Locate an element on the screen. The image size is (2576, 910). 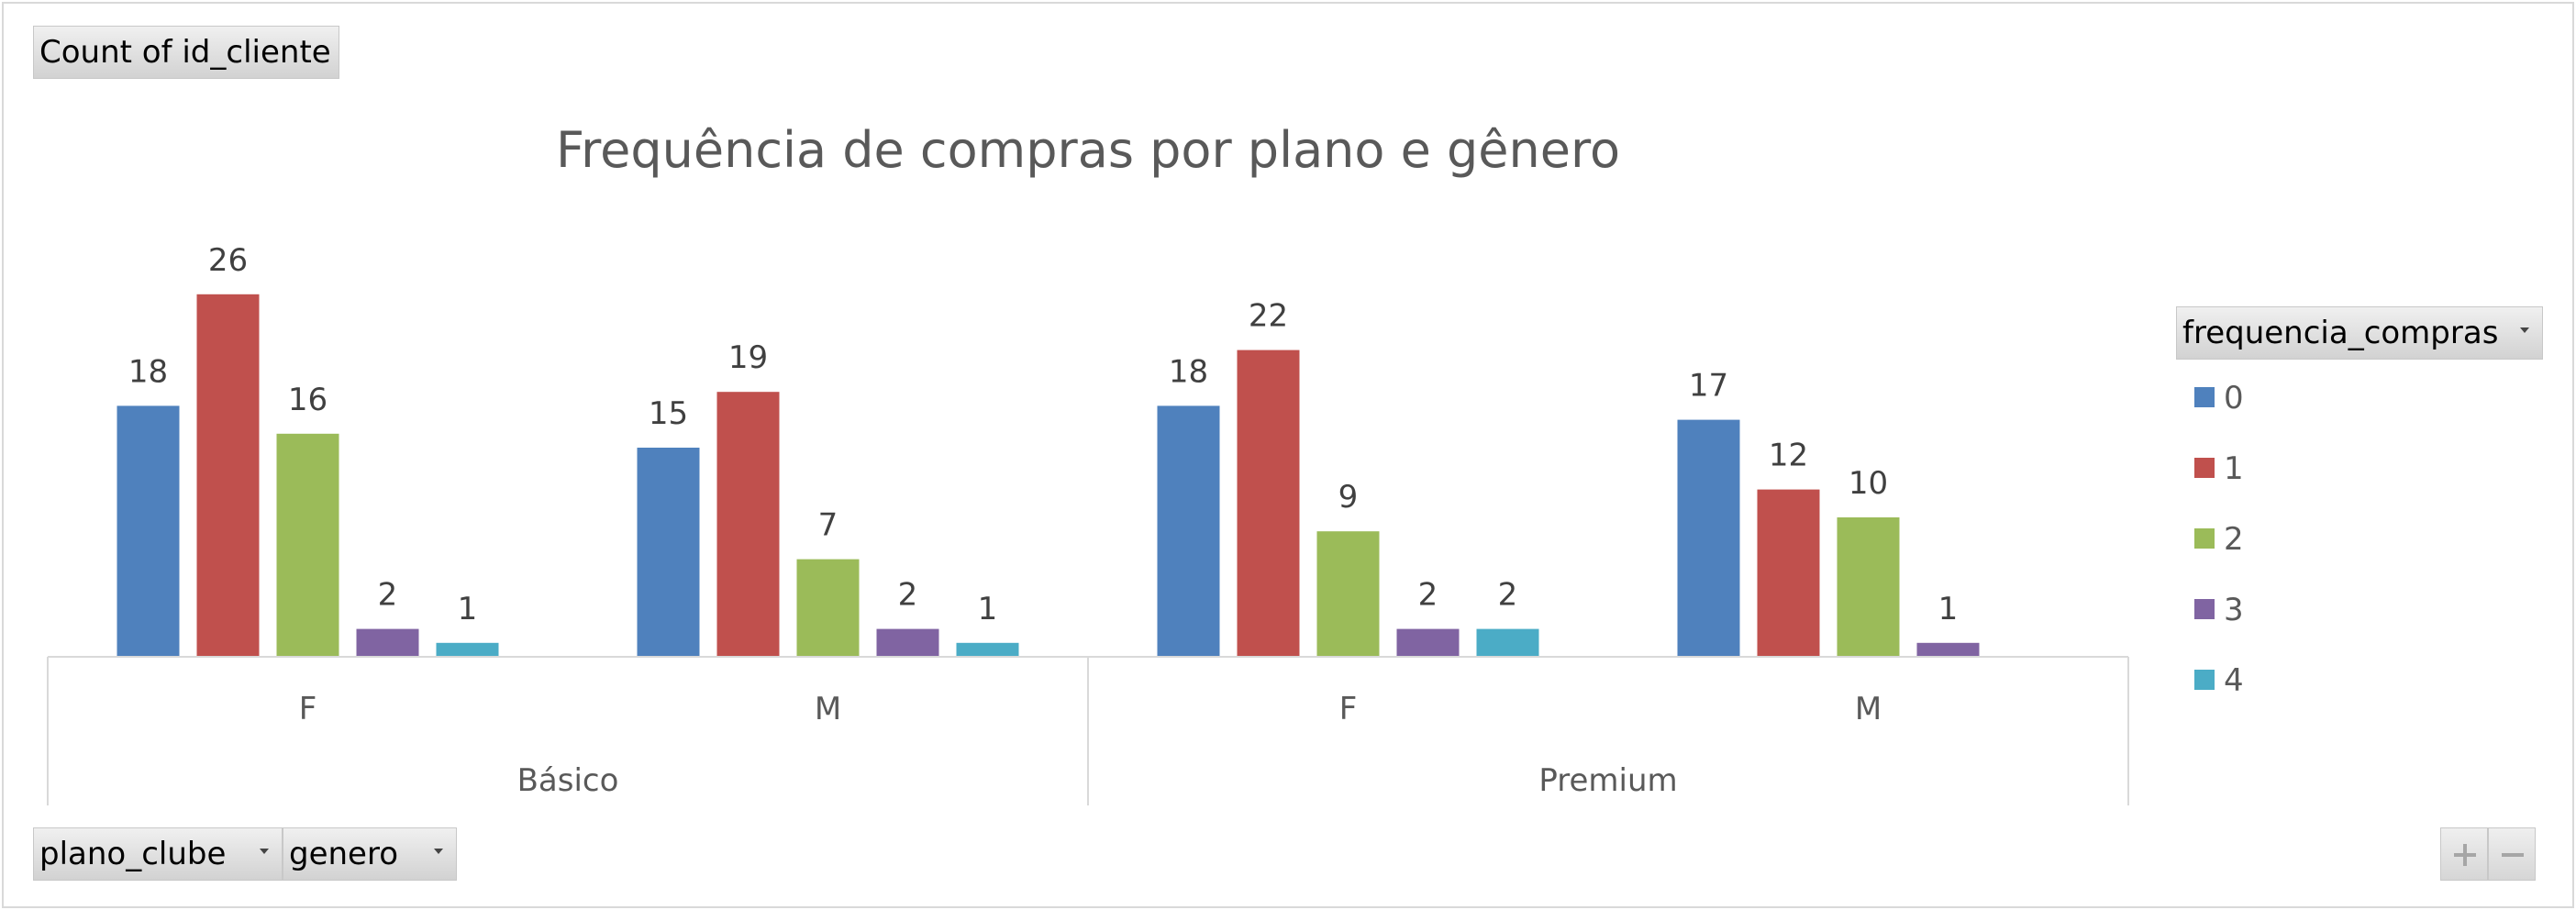
legend-field-label: frequencia_compras is located at coordinates (2340, 333).